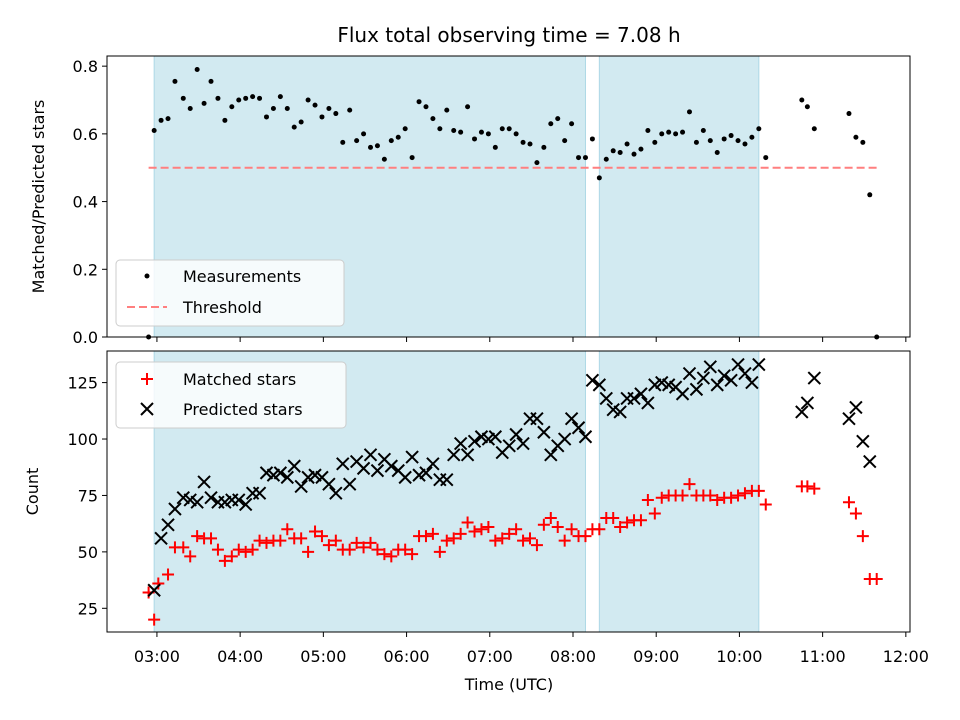 The image size is (960, 720). What do you see at coordinates (147, 409) in the screenshot?
I see `legend-predicted-marker` at bounding box center [147, 409].